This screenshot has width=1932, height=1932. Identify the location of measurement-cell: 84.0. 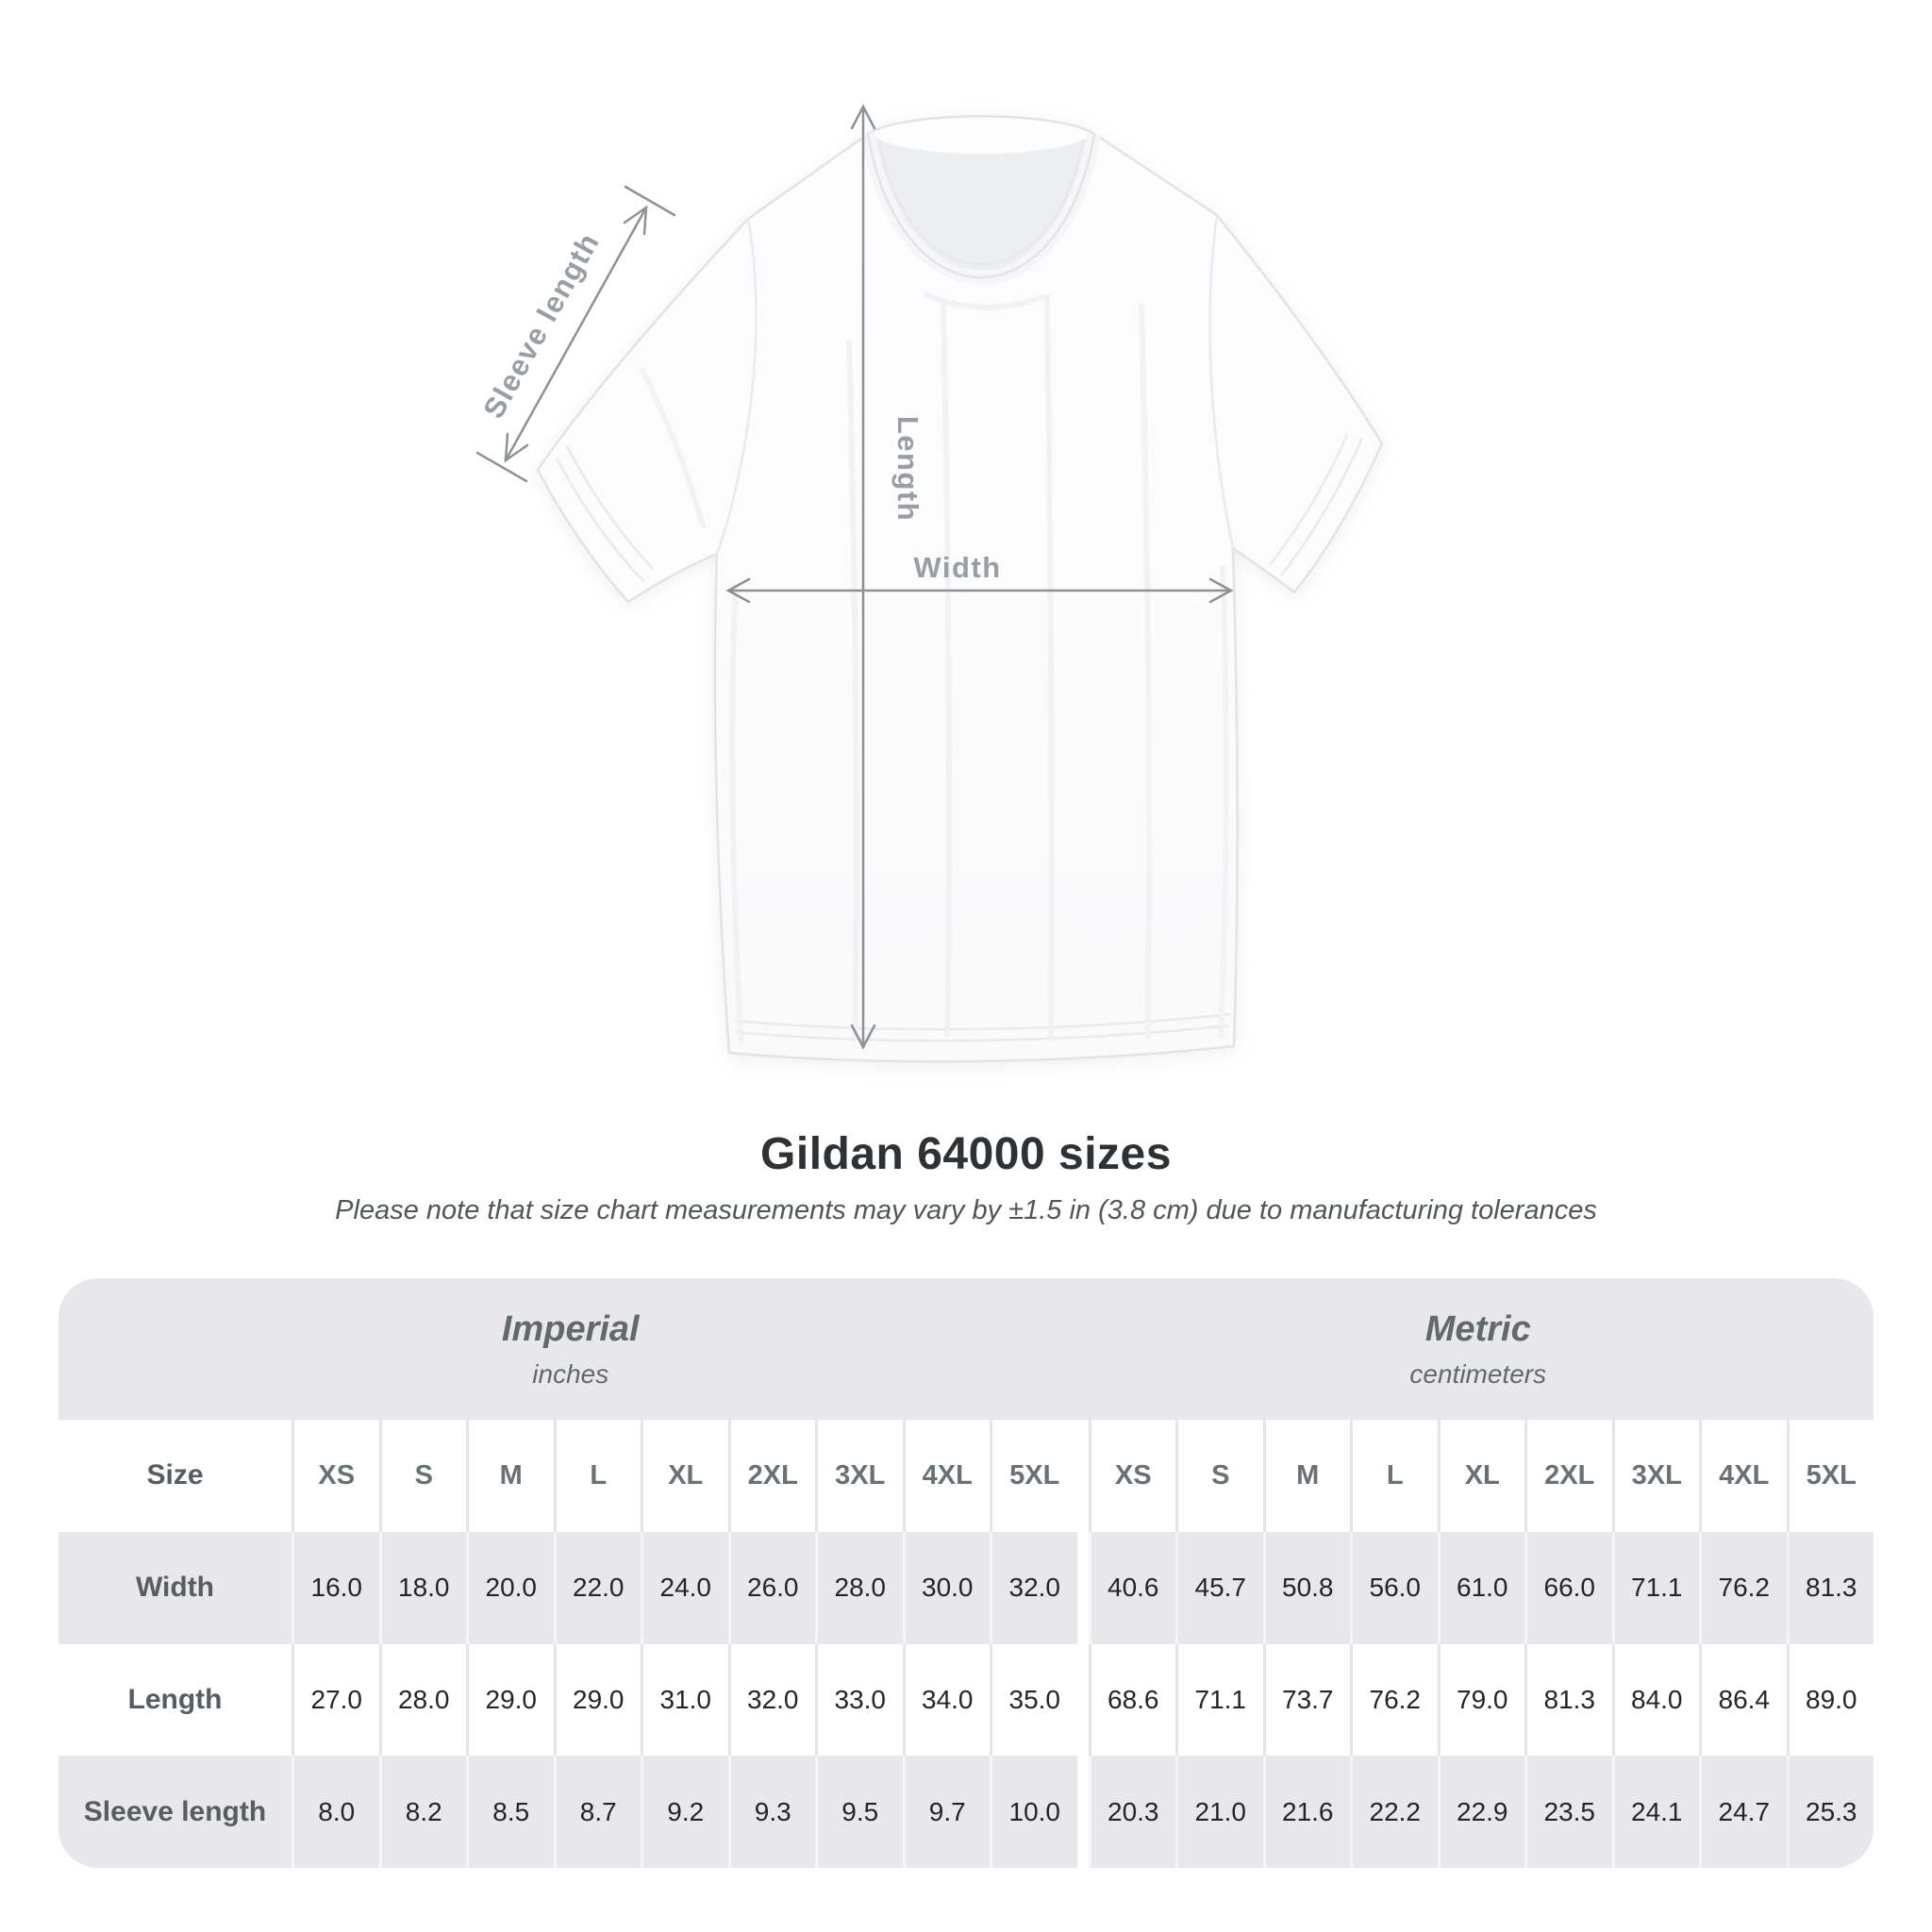
(1655, 1700).